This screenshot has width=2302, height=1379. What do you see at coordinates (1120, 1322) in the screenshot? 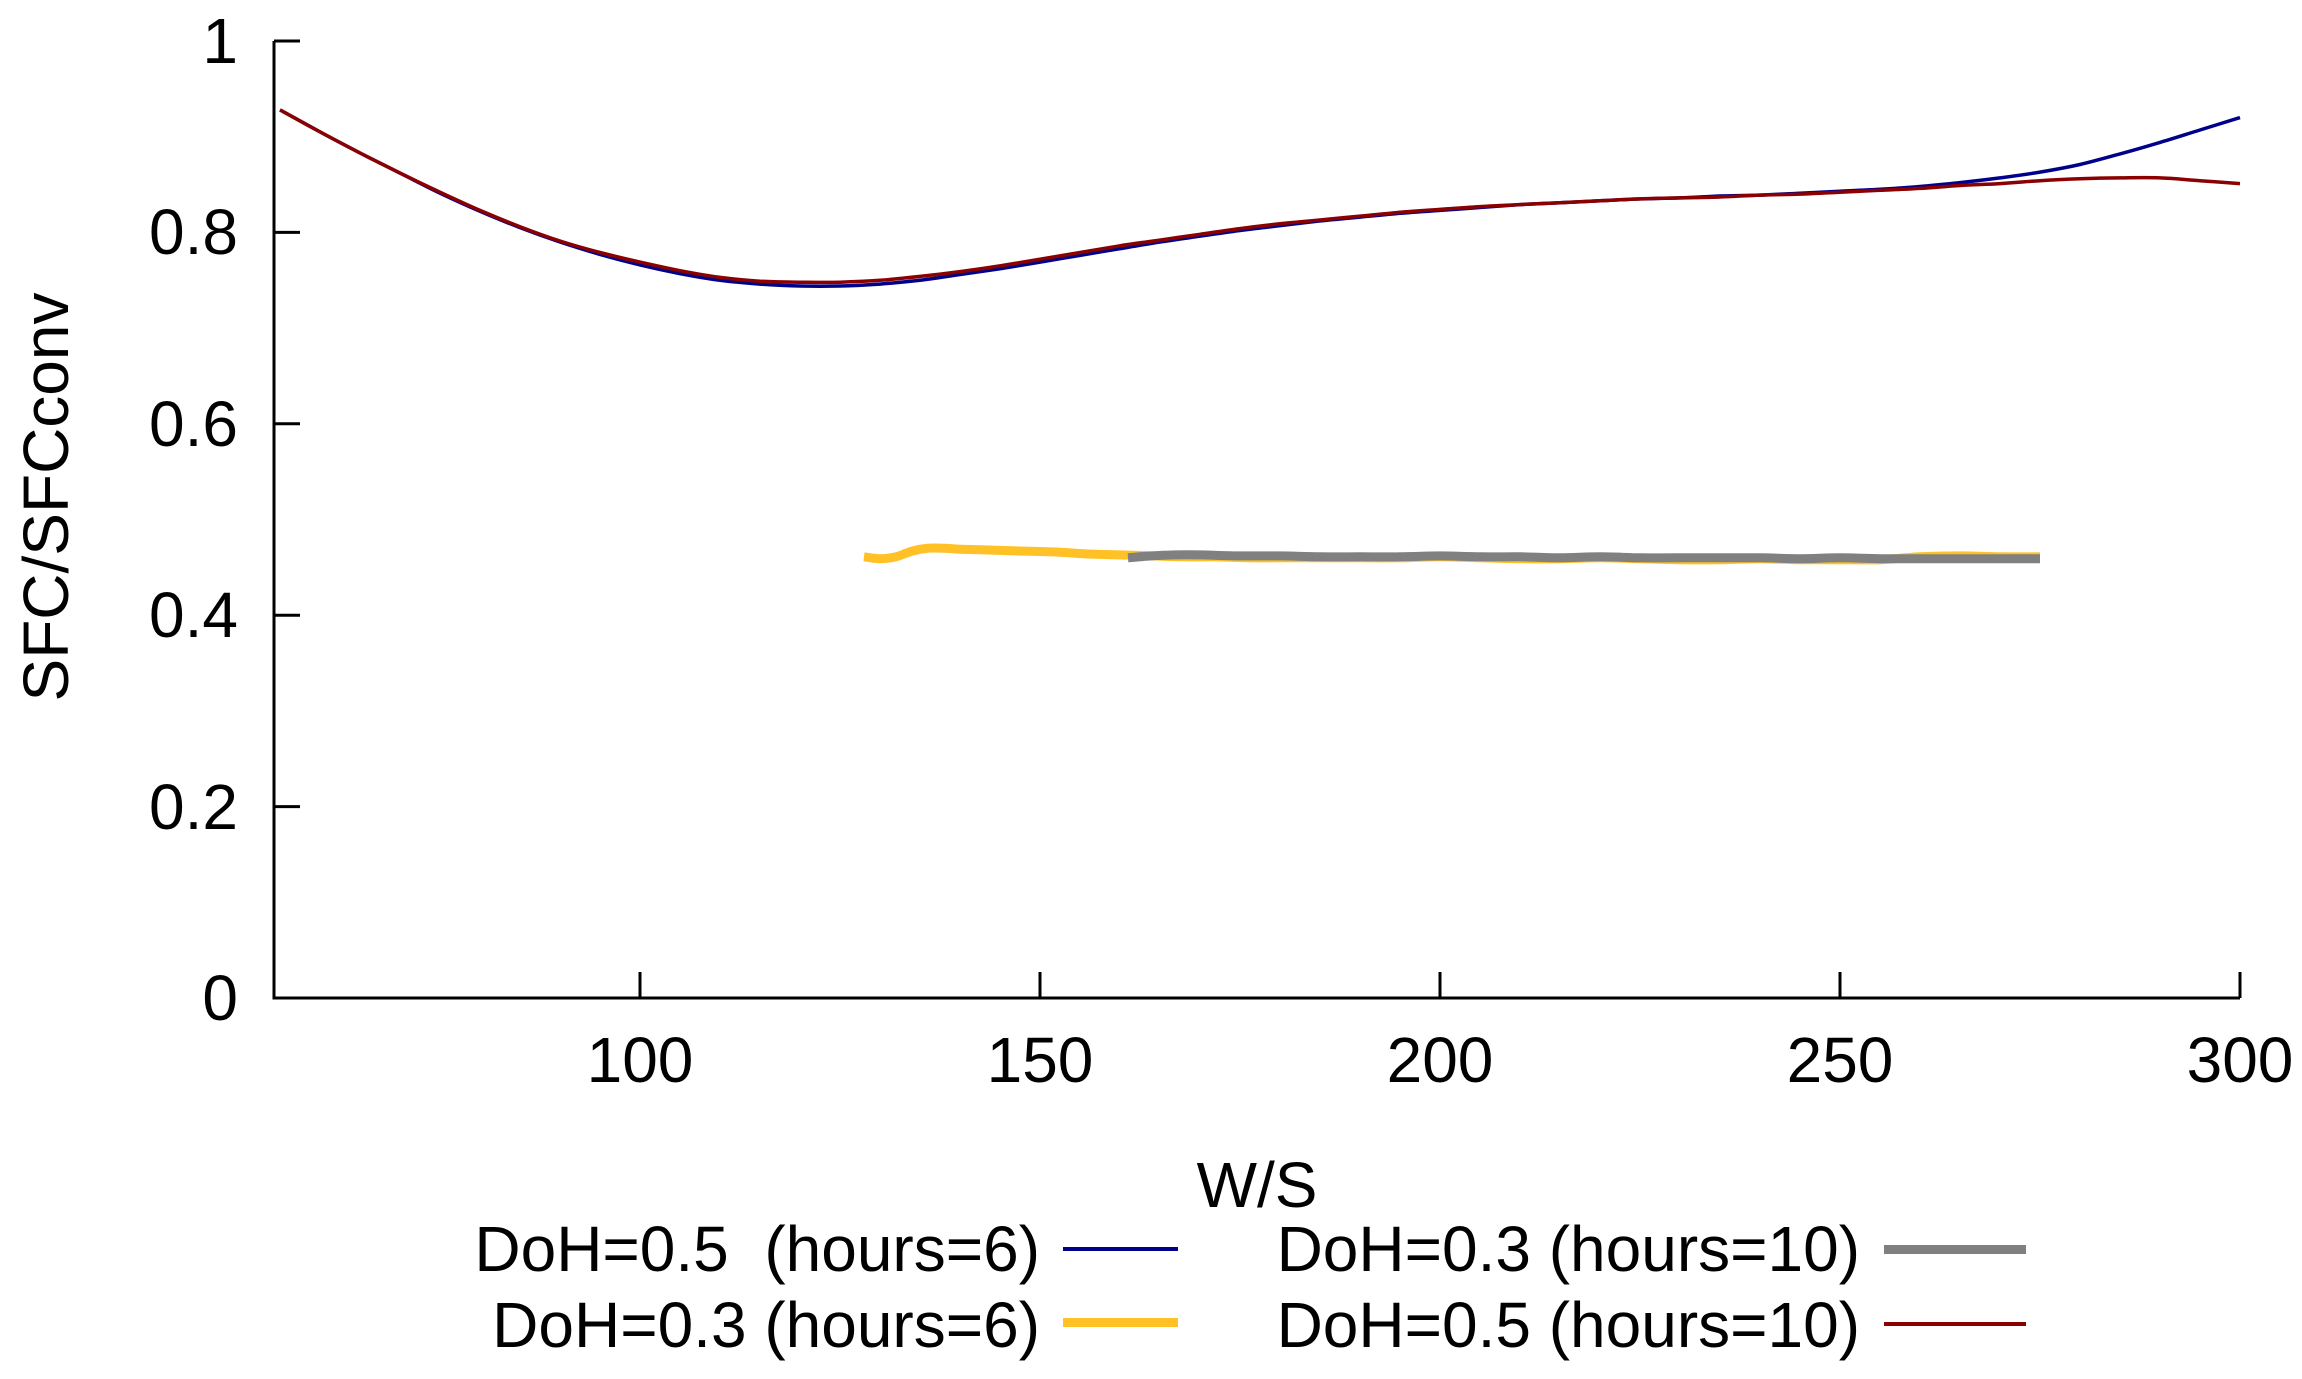
I see `legend-sample-doh03-hours6` at bounding box center [1120, 1322].